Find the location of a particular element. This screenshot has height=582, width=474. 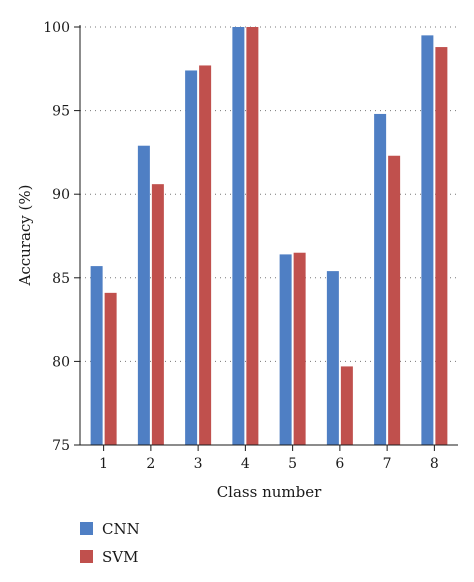

x-tick-label-3: 3 is located at coordinates (198, 464).